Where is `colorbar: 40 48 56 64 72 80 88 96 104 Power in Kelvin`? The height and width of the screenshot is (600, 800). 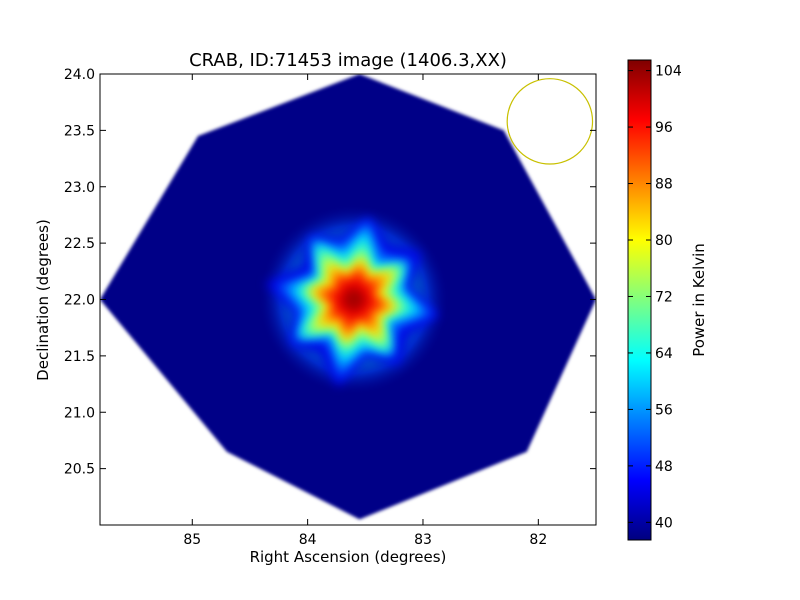
colorbar: 40 48 56 64 72 80 88 96 104 Power in Kelvin is located at coordinates (667, 300).